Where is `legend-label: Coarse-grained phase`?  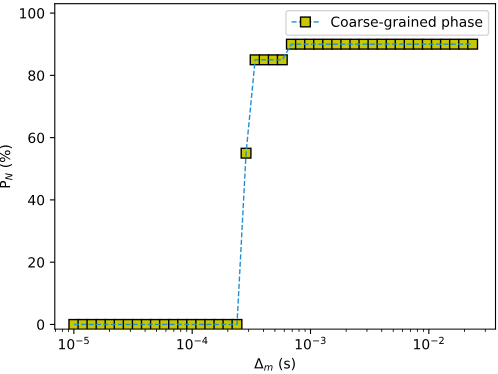
legend-label: Coarse-grained phase is located at coordinates (406, 23).